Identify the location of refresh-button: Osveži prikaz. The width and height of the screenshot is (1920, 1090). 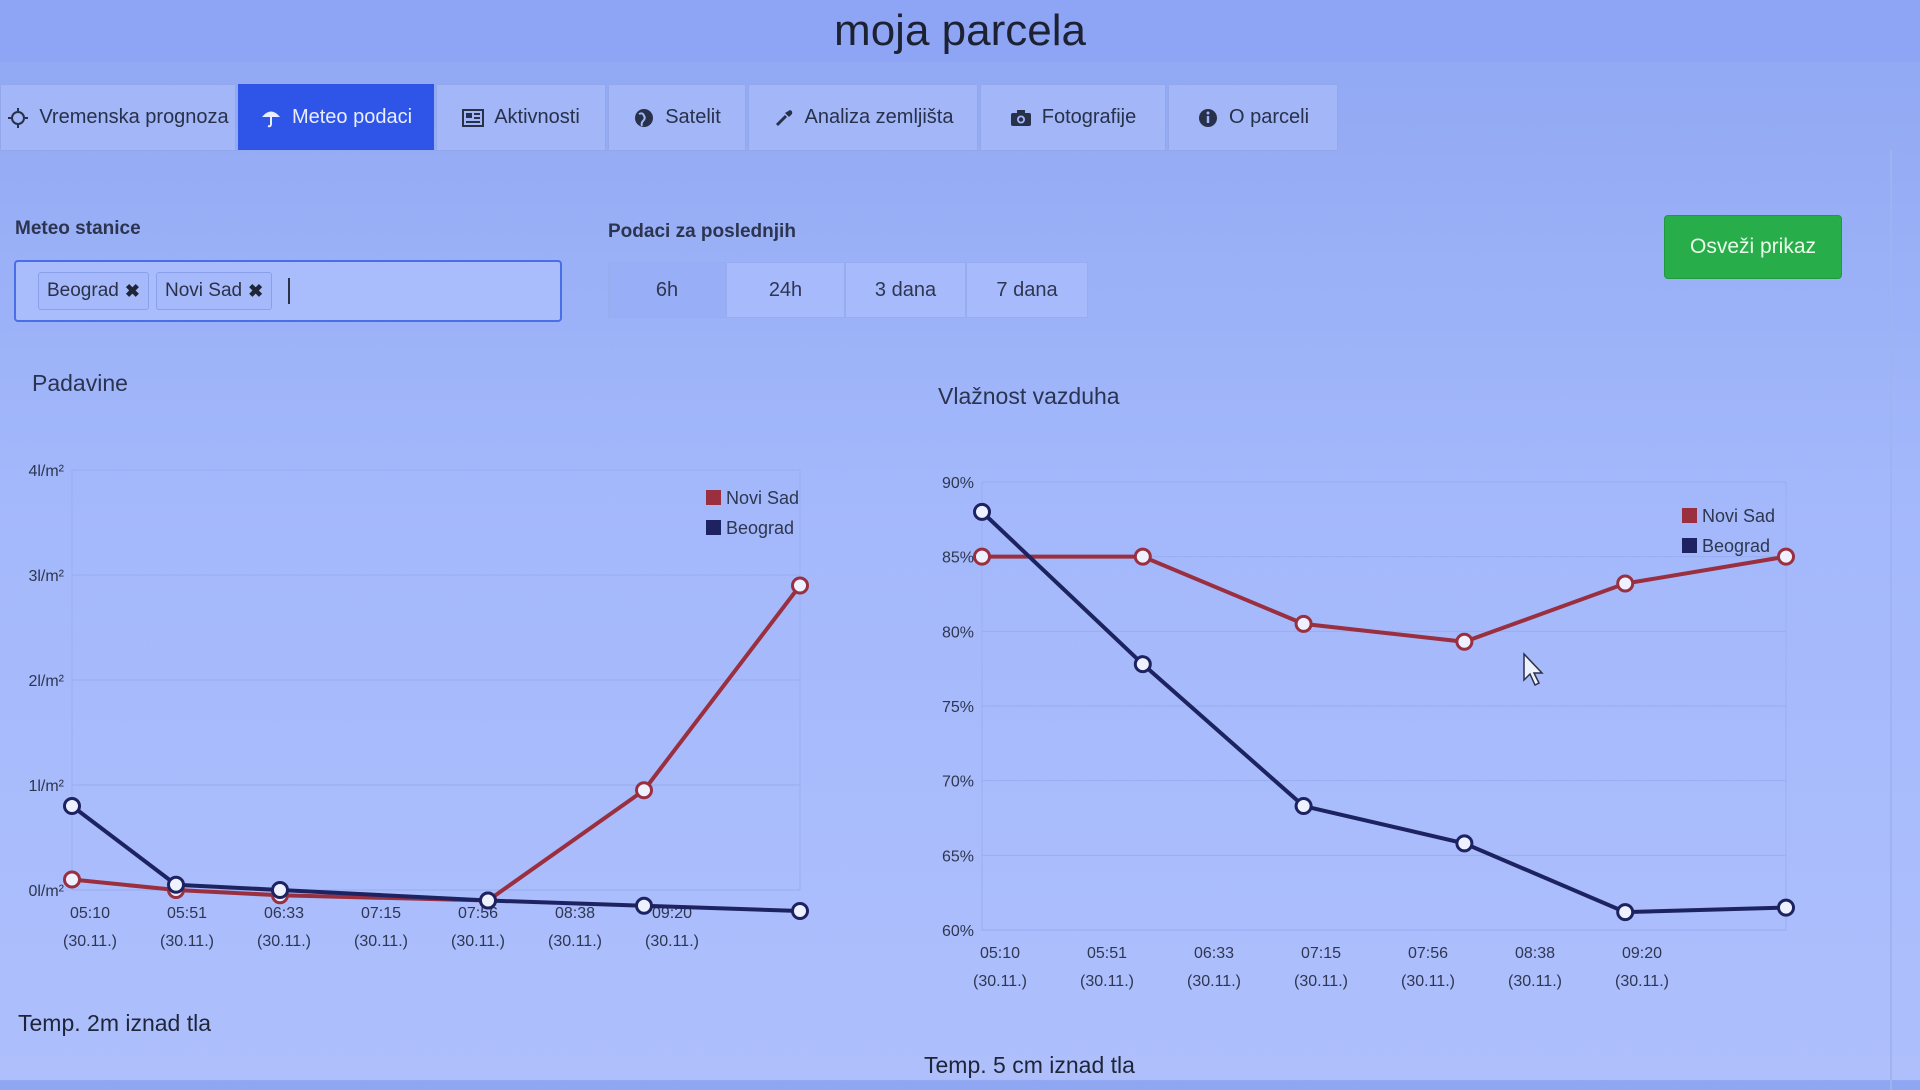
(1753, 247).